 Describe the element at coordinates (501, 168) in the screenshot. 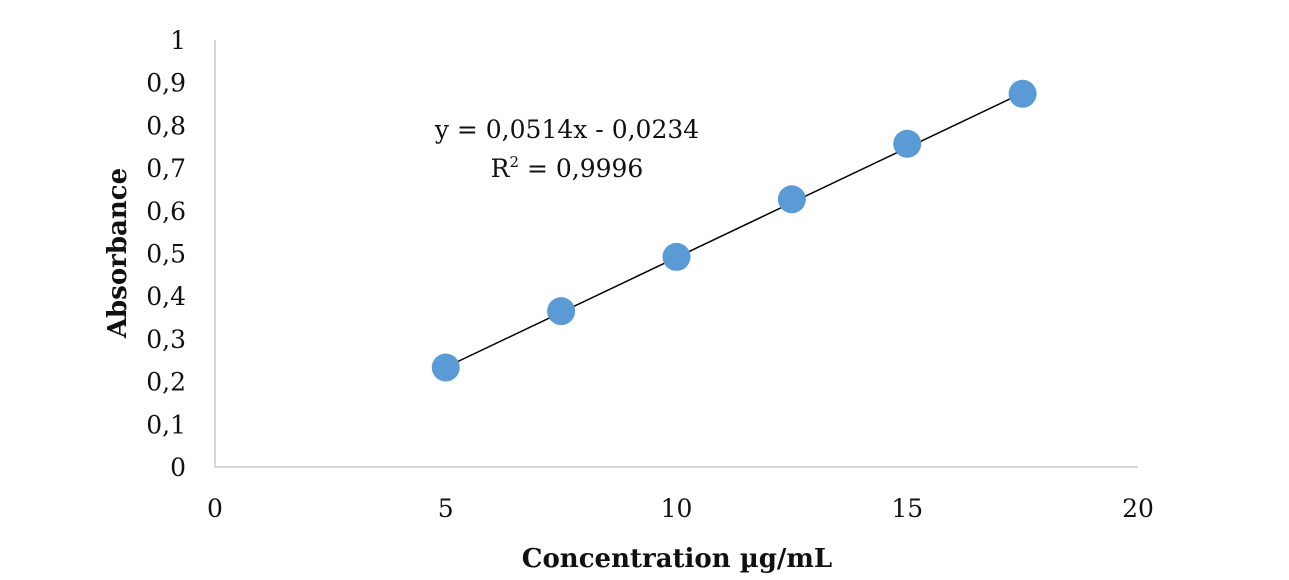

I see `r-squared-prefix: R` at that location.